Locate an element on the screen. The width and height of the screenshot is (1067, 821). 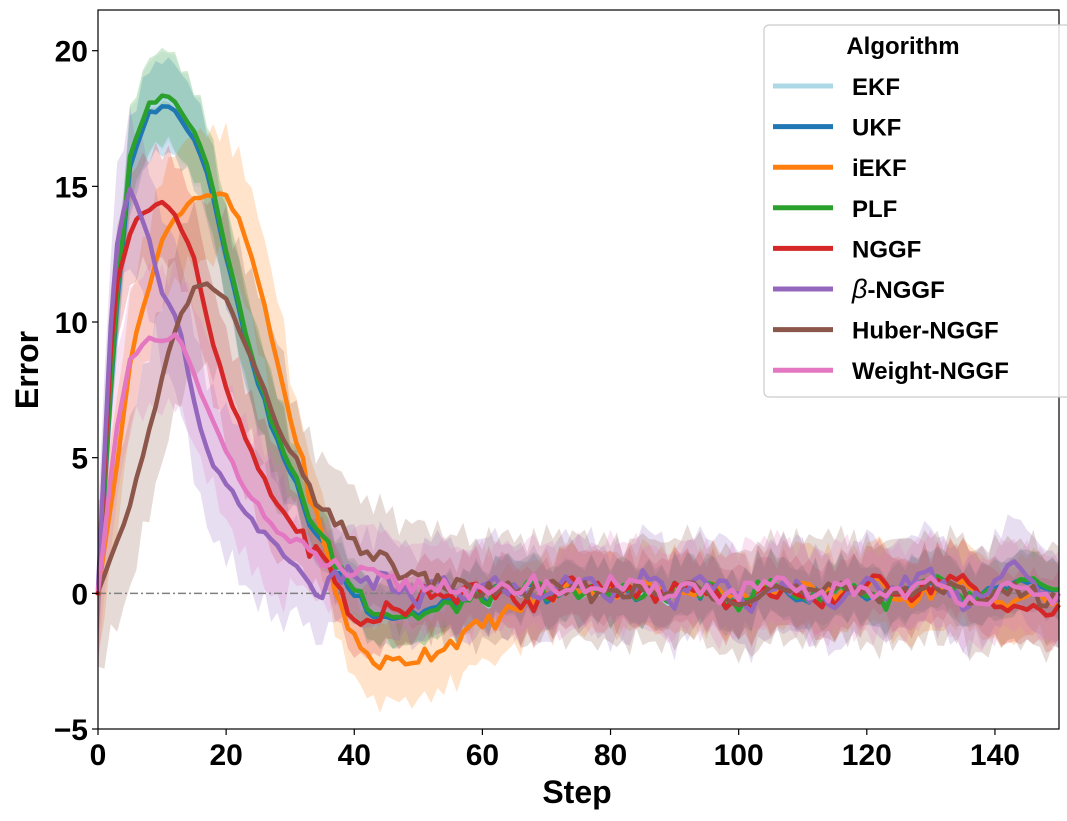
y-tick-label: 0 is located at coordinates (79, 594).